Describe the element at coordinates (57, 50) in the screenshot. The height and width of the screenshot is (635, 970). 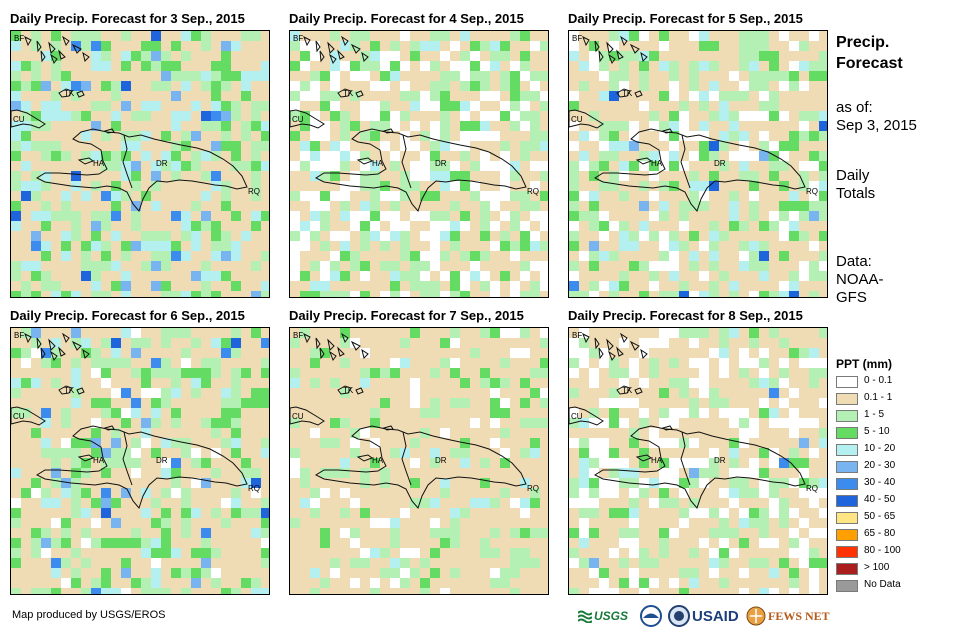
I see `bahamas-outline` at that location.